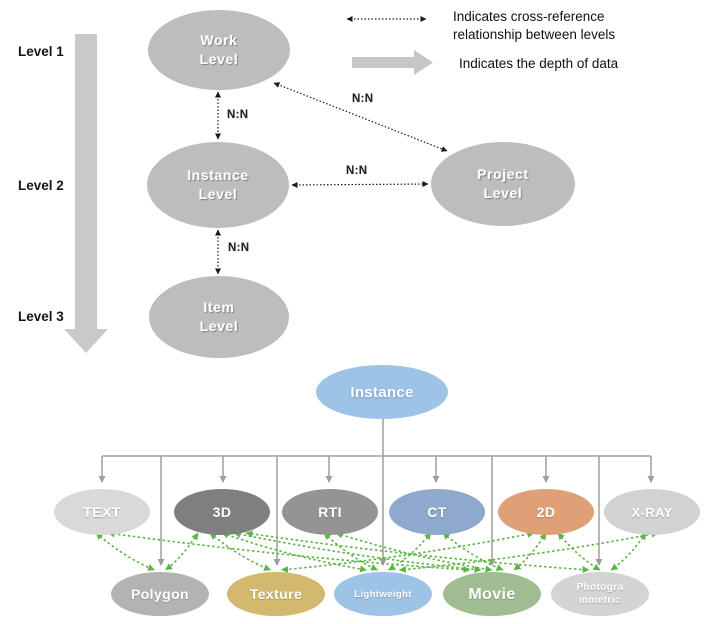  I want to click on node-label: TEXT, so click(102, 511).